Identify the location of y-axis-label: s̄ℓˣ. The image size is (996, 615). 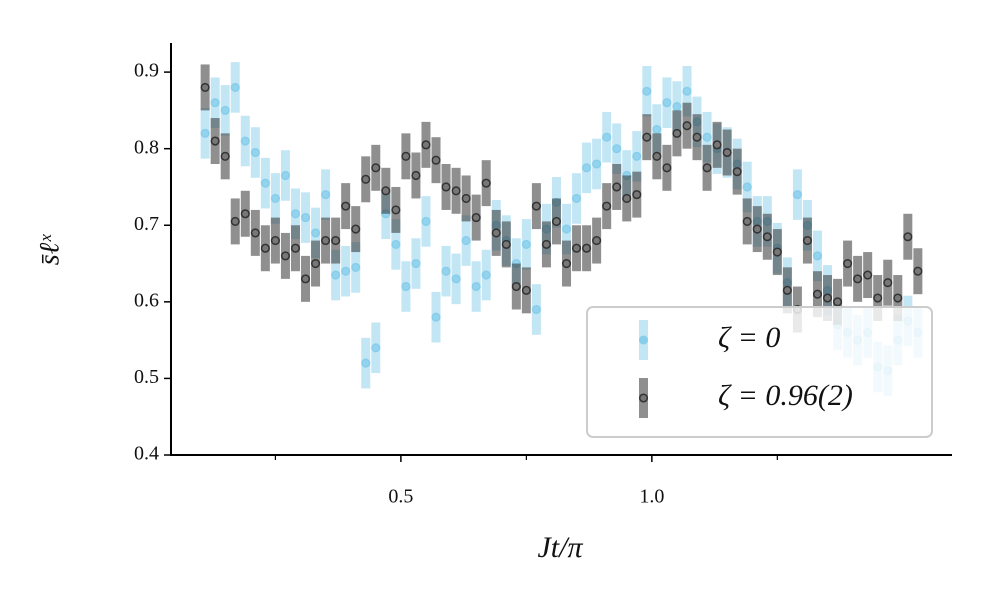
(49, 250).